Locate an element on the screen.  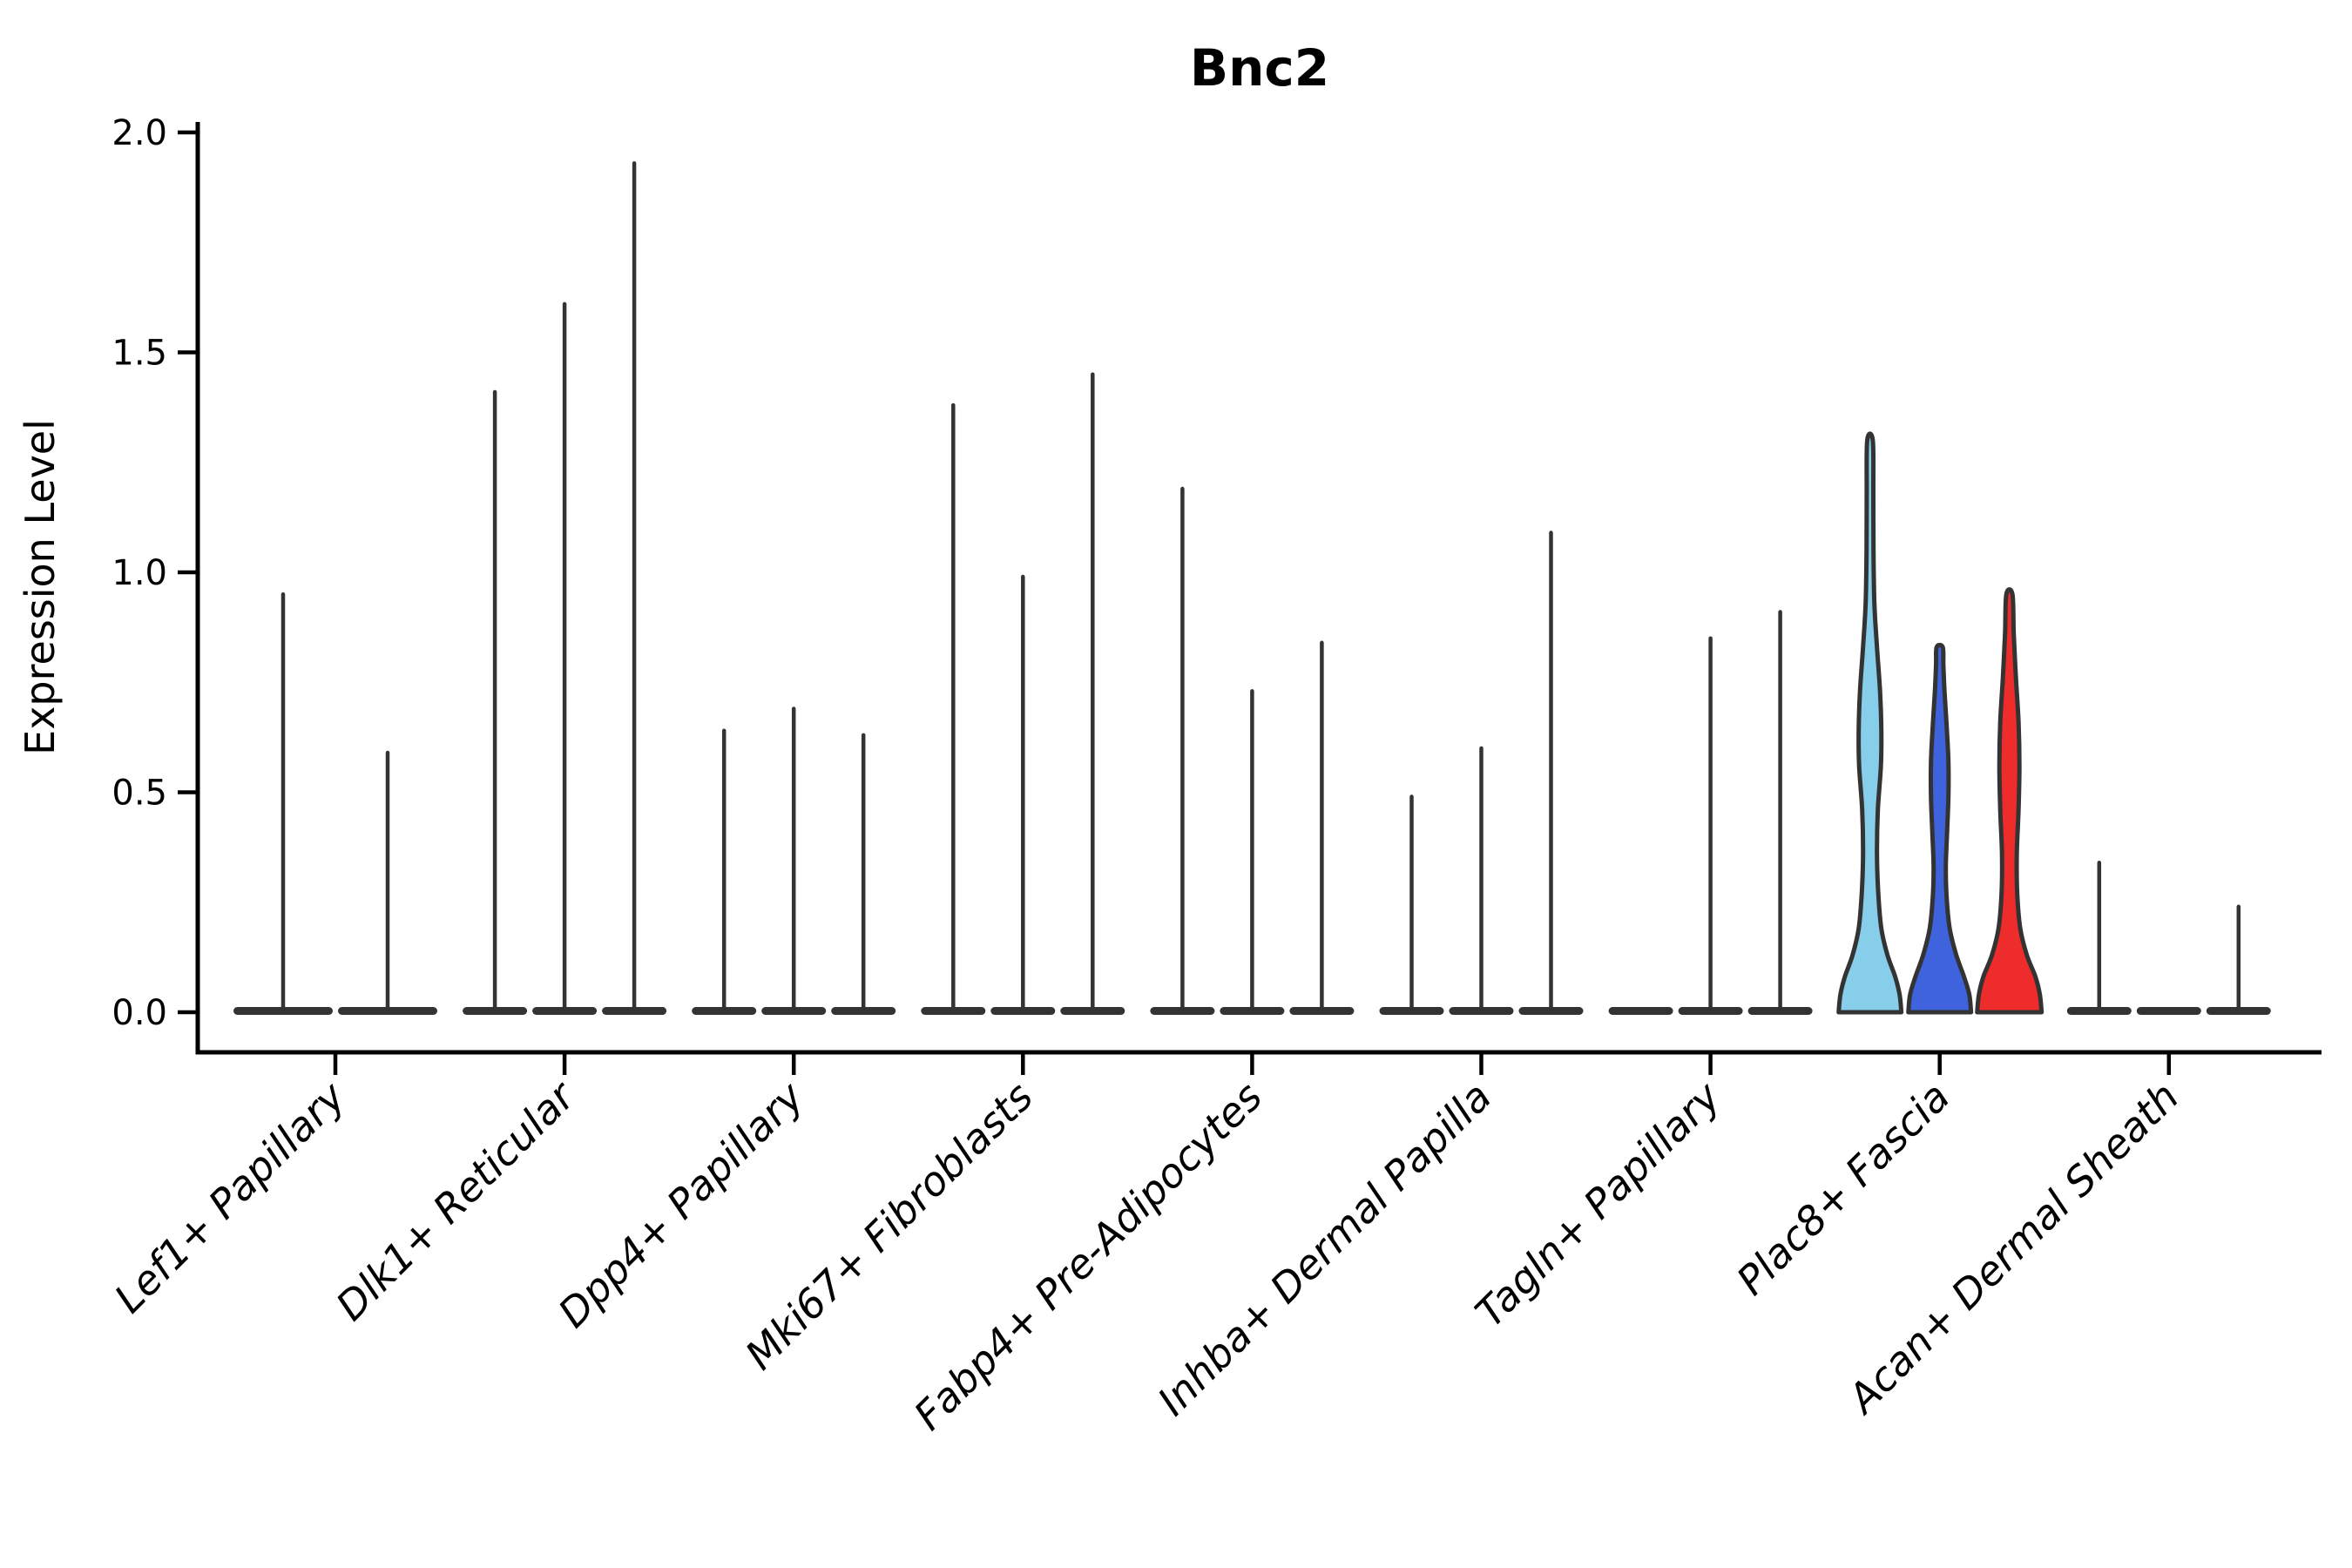
y-tick-label-1.0: 1.0 is located at coordinates (139, 573).